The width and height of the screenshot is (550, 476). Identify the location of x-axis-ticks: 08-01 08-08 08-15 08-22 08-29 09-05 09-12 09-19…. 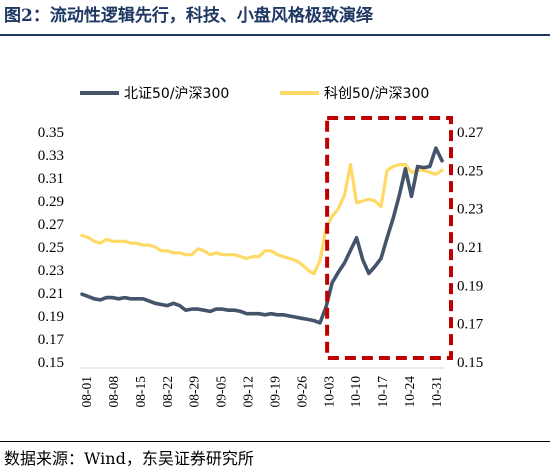
(261, 392).